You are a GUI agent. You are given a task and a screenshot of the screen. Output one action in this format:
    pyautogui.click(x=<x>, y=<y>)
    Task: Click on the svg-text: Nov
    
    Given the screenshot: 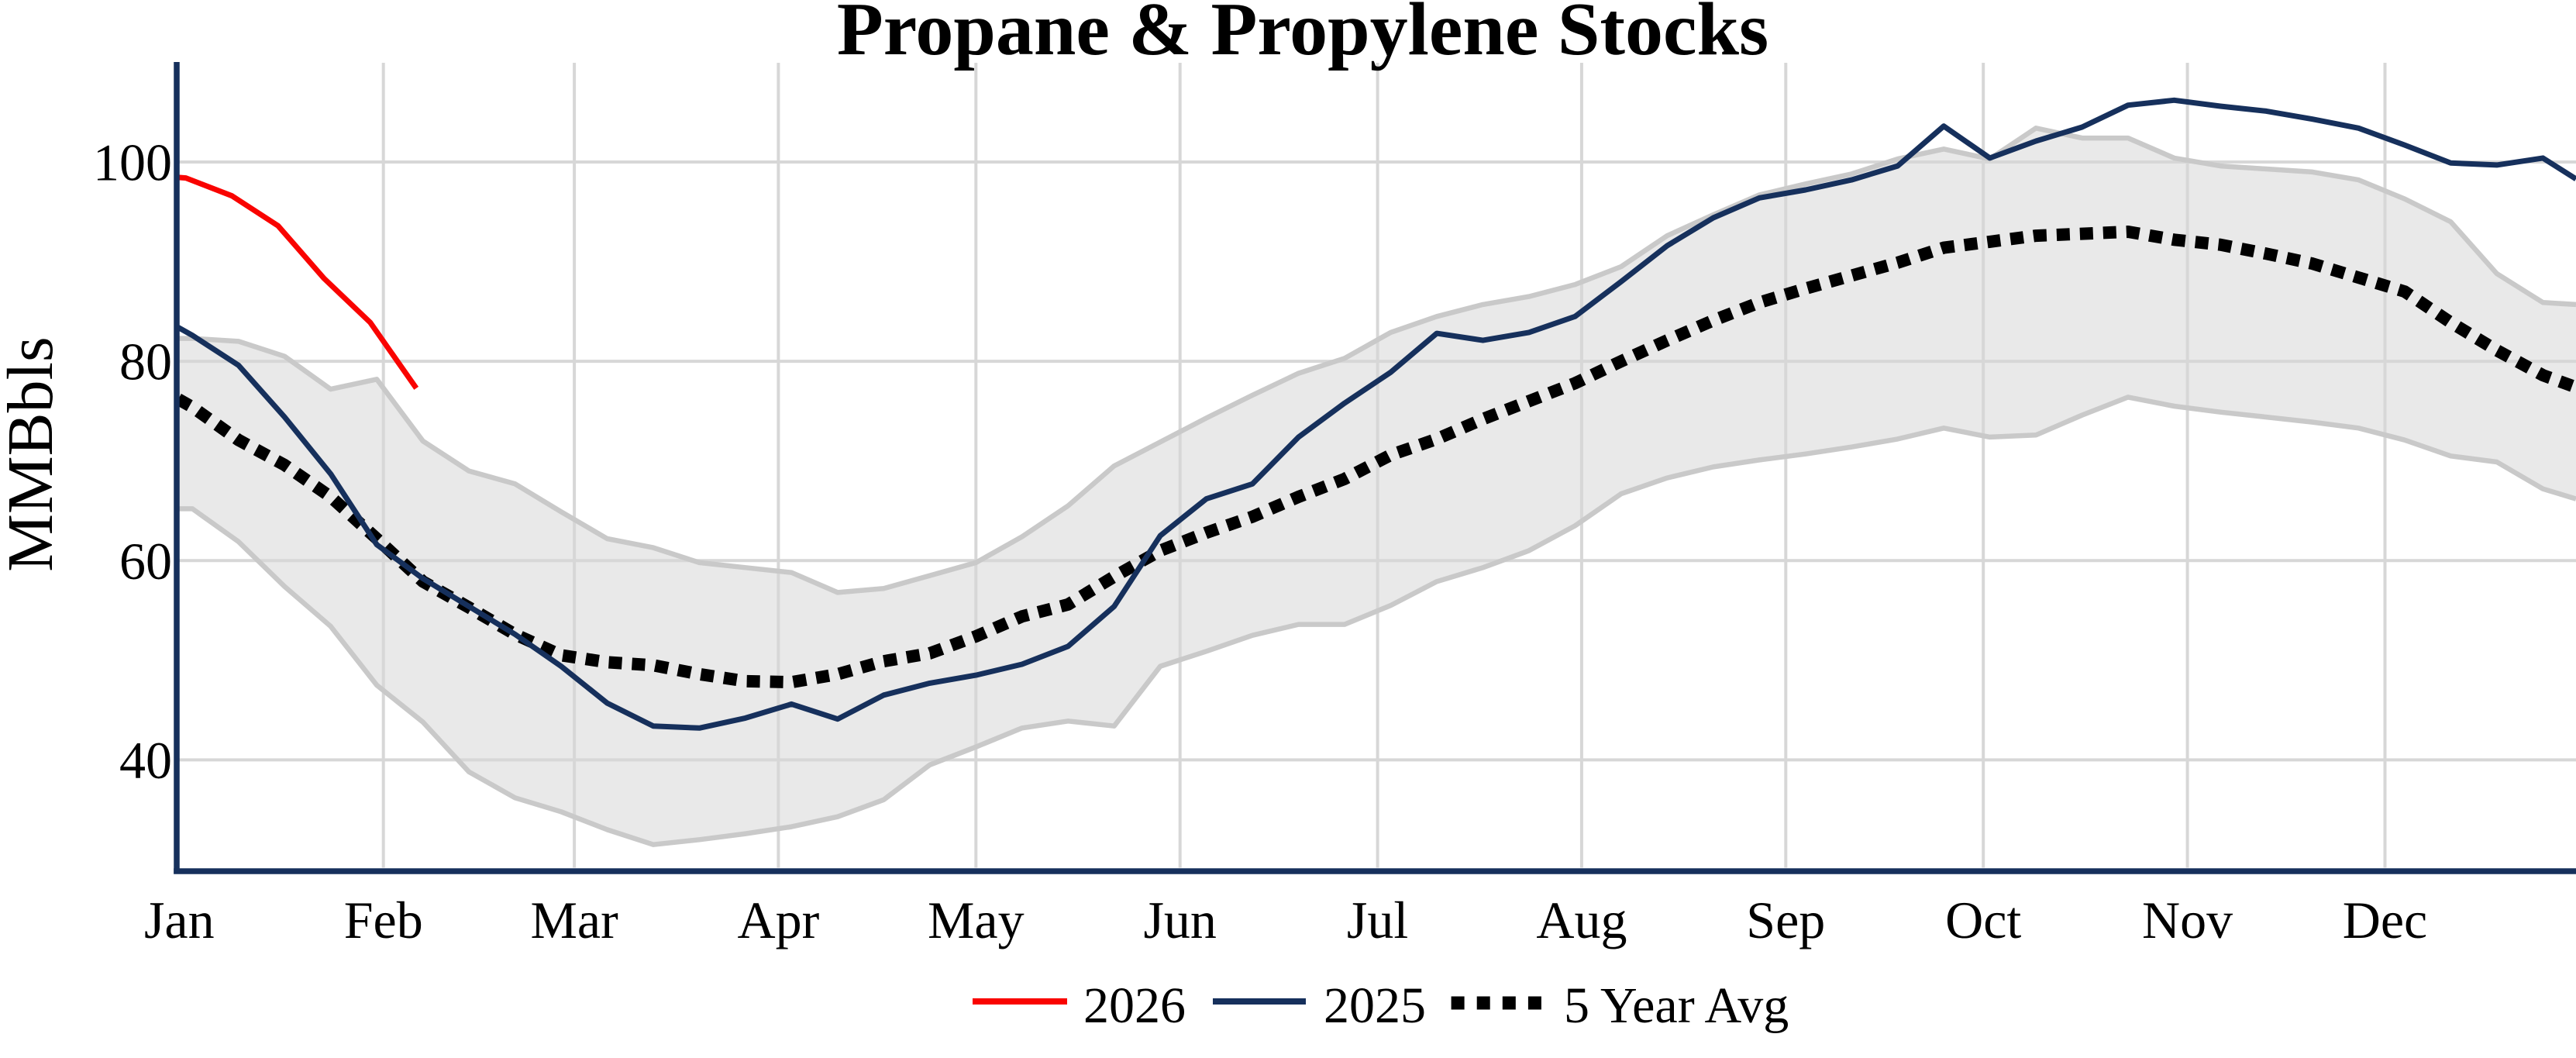 What is the action you would take?
    pyautogui.click(x=2187, y=920)
    